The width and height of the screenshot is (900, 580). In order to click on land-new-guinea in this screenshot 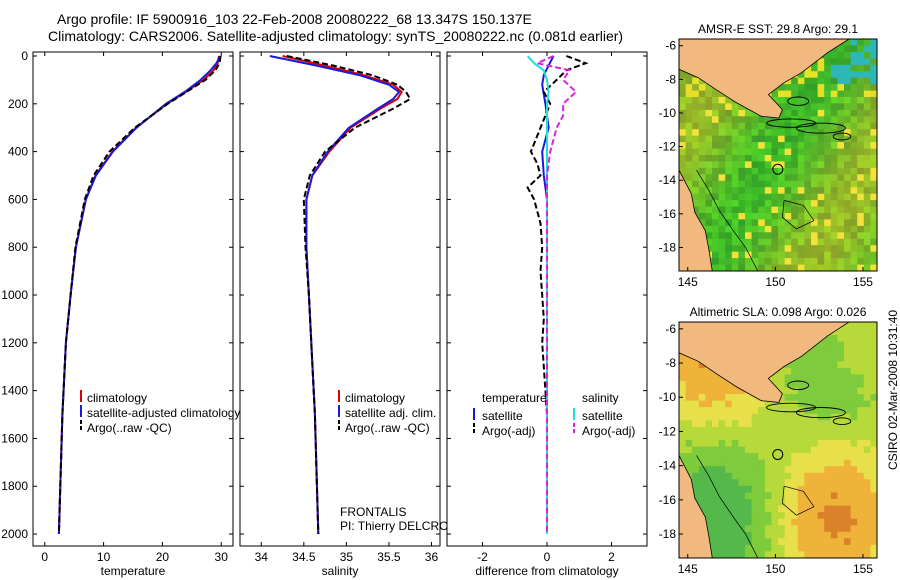, I will do `click(764, 79)`.